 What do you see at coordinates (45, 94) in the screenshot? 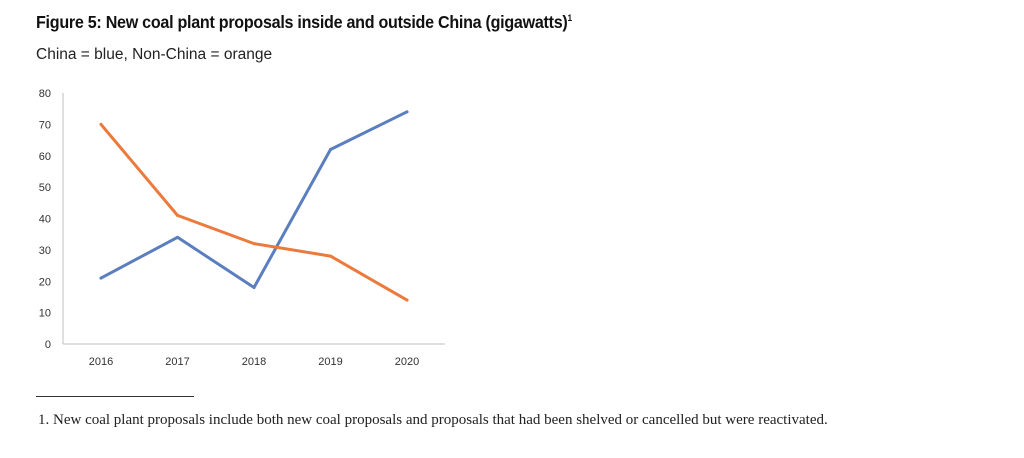
I see `y-tick-label: 80` at bounding box center [45, 94].